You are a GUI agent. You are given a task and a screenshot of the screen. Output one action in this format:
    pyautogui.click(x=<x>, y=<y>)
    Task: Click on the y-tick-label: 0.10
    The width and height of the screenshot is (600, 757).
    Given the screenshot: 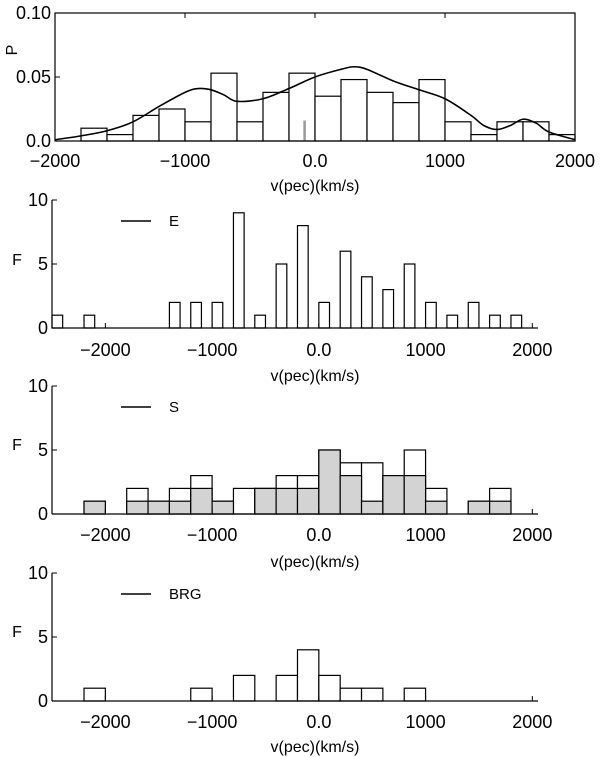 What is the action you would take?
    pyautogui.click(x=33, y=13)
    